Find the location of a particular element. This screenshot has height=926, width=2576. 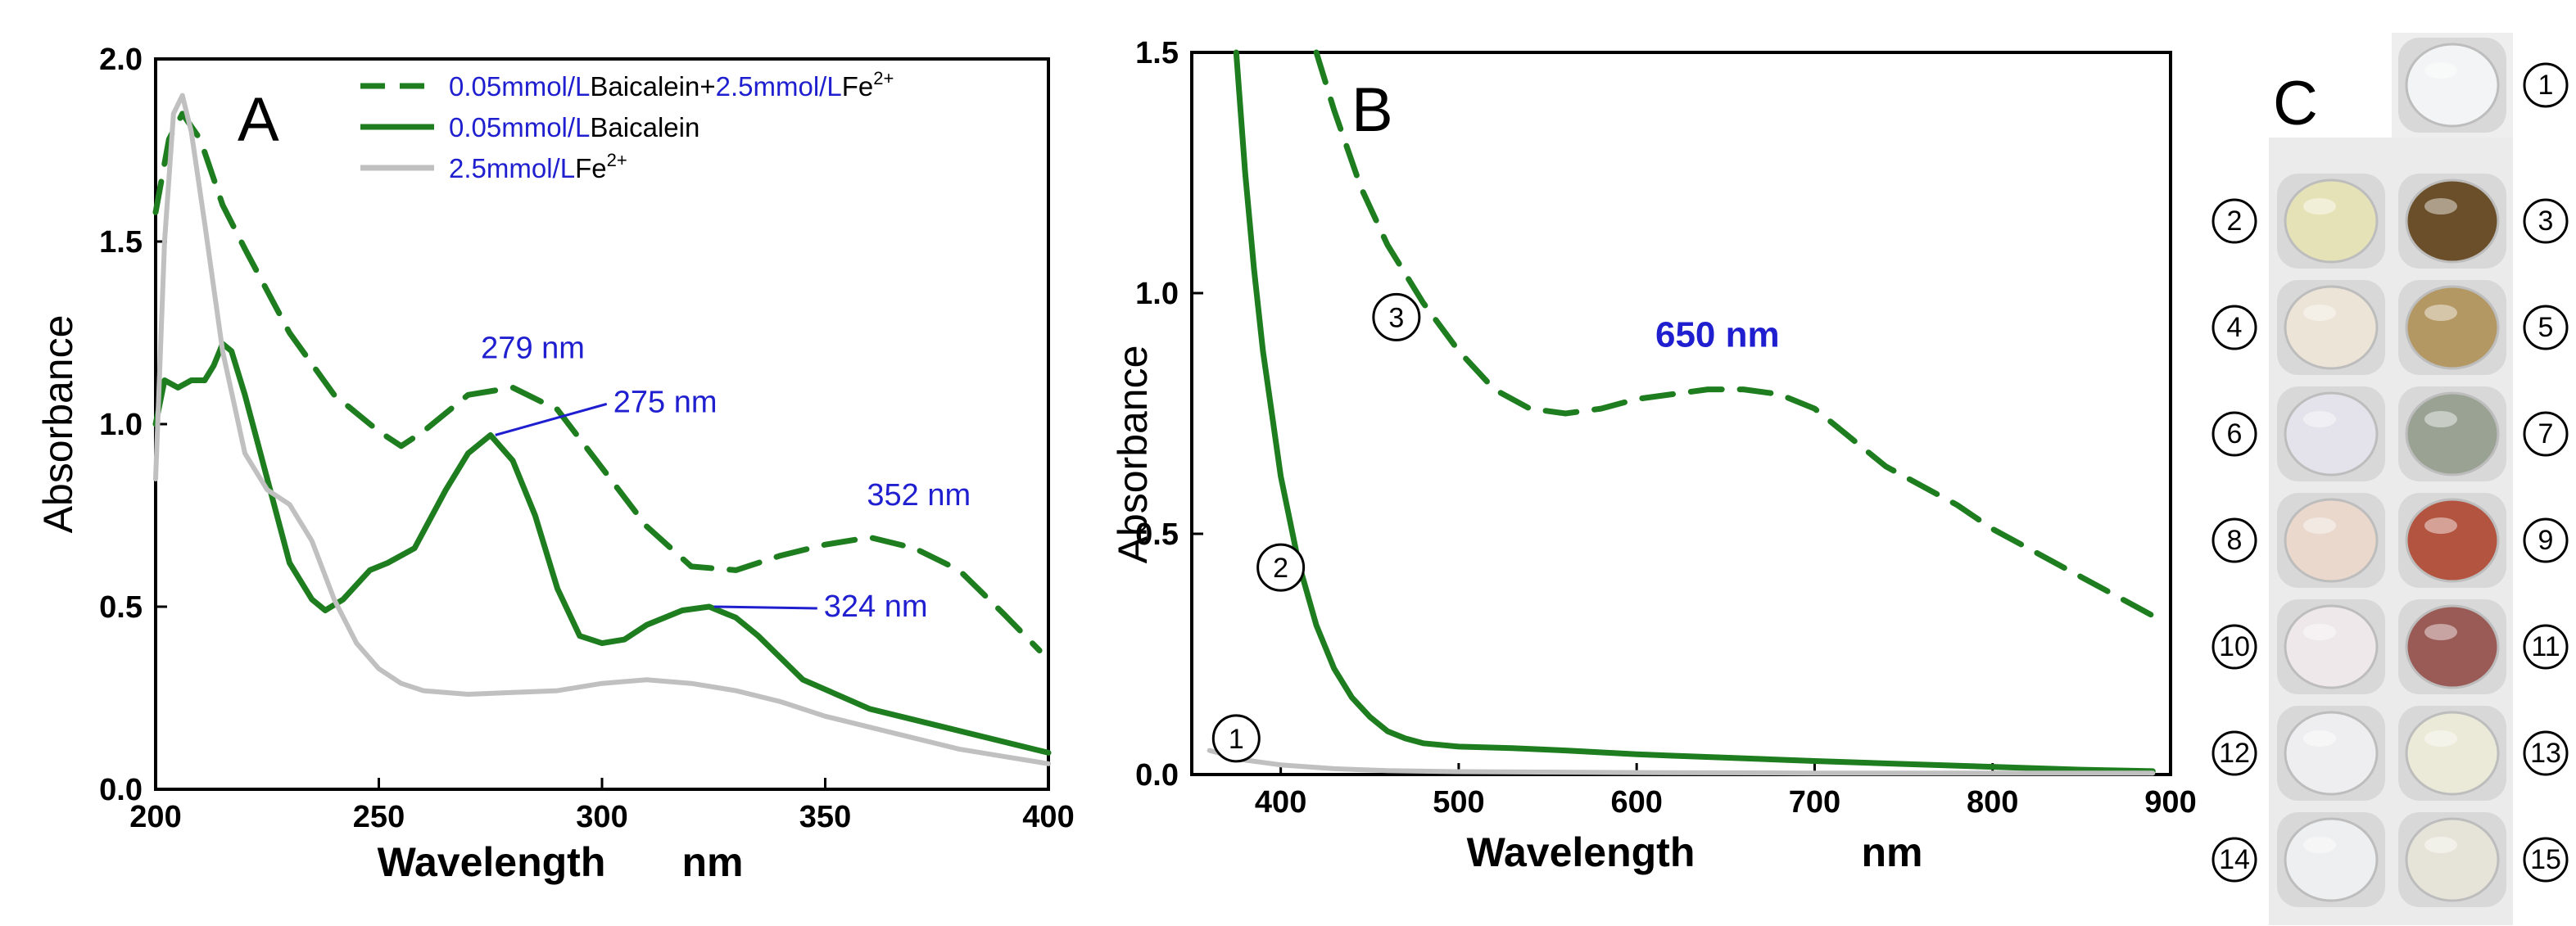

panel-a-xtick-label: 250 is located at coordinates (379, 817).